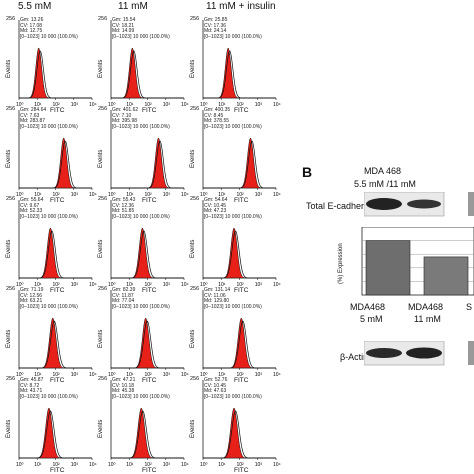 Image resolution: width=474 pixels, height=474 pixels. What do you see at coordinates (34, 205) in the screenshot?
I see `stat-cv: 9.67` at bounding box center [34, 205].